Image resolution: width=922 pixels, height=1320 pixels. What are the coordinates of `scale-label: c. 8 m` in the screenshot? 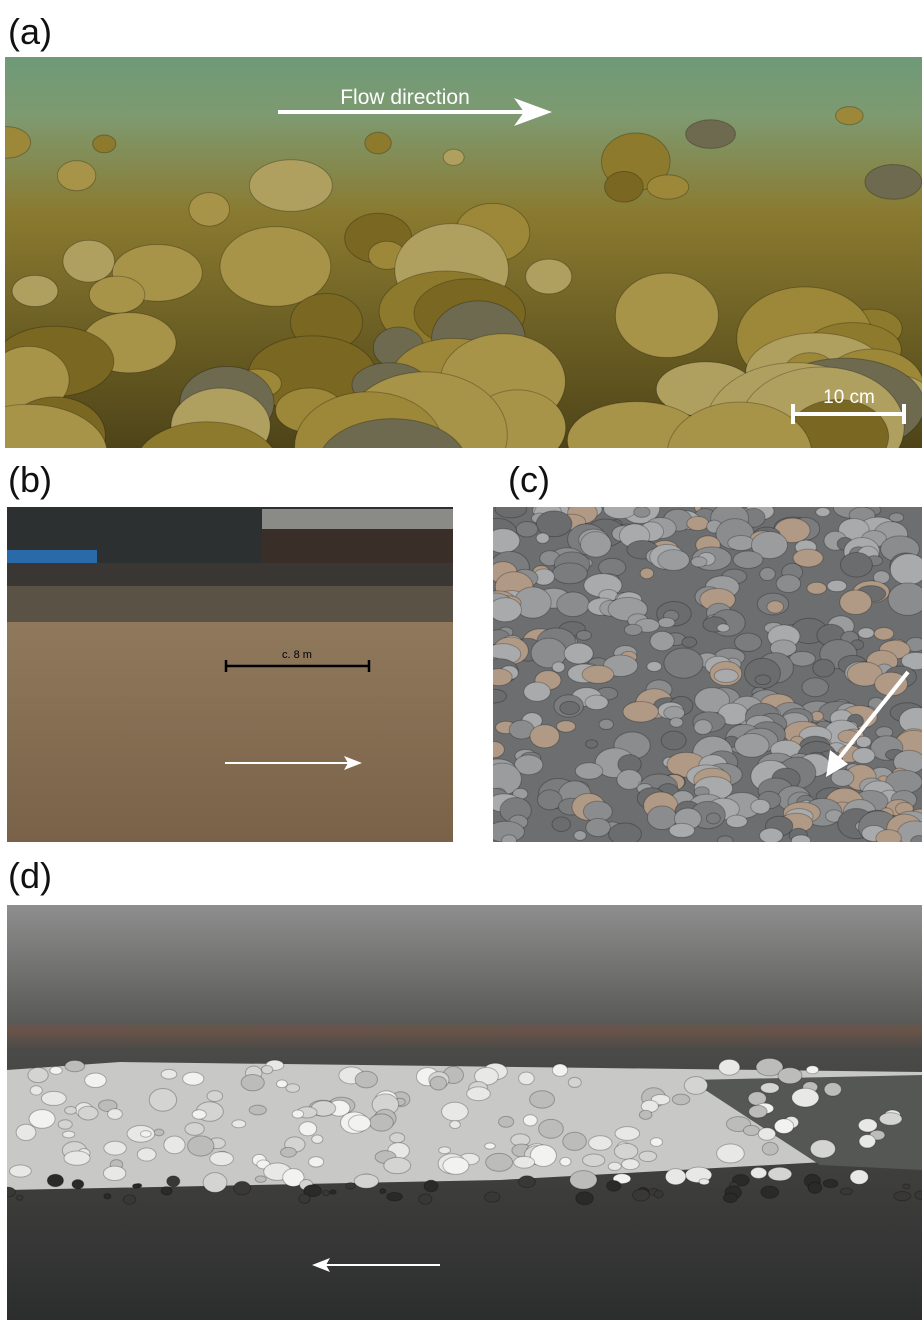 It's located at (297, 655).